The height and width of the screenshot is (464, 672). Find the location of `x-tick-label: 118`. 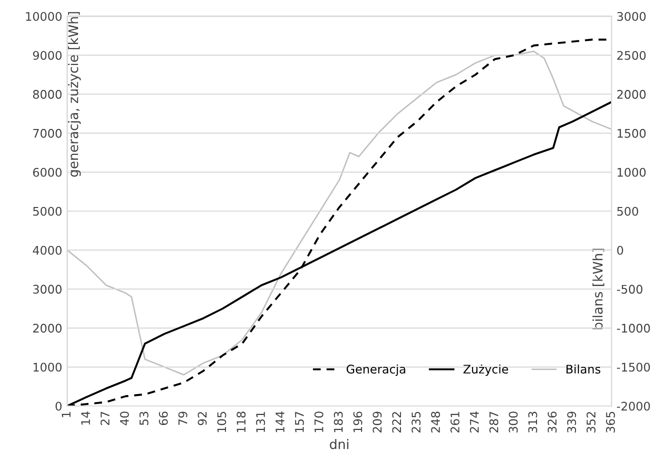

x-tick-label: 118 is located at coordinates (241, 422).